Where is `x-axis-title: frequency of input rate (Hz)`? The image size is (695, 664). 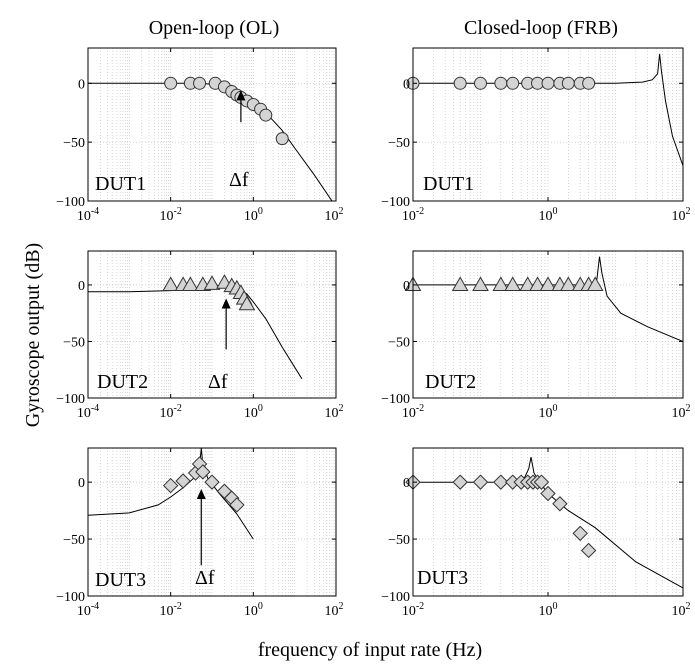 x-axis-title: frequency of input rate (Hz) is located at coordinates (370, 650).